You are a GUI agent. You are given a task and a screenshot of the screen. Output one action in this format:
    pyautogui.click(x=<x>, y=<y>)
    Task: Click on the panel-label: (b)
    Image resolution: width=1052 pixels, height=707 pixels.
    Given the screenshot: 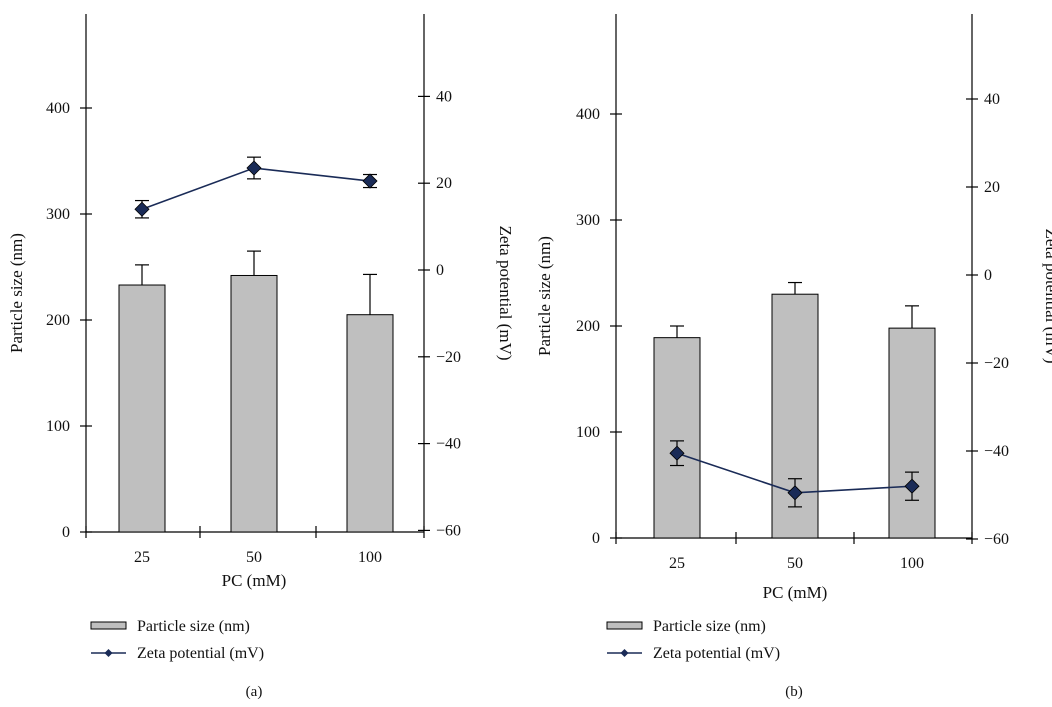 What is the action you would take?
    pyautogui.click(x=794, y=692)
    